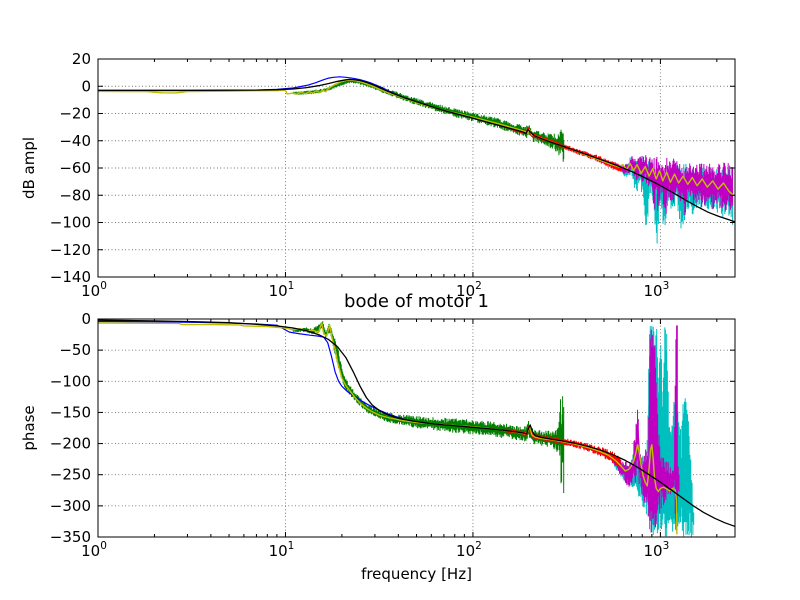 Image resolution: width=800 pixels, height=600 pixels. Describe the element at coordinates (86, 319) in the screenshot. I see `ytick-label-phase: 0` at that location.